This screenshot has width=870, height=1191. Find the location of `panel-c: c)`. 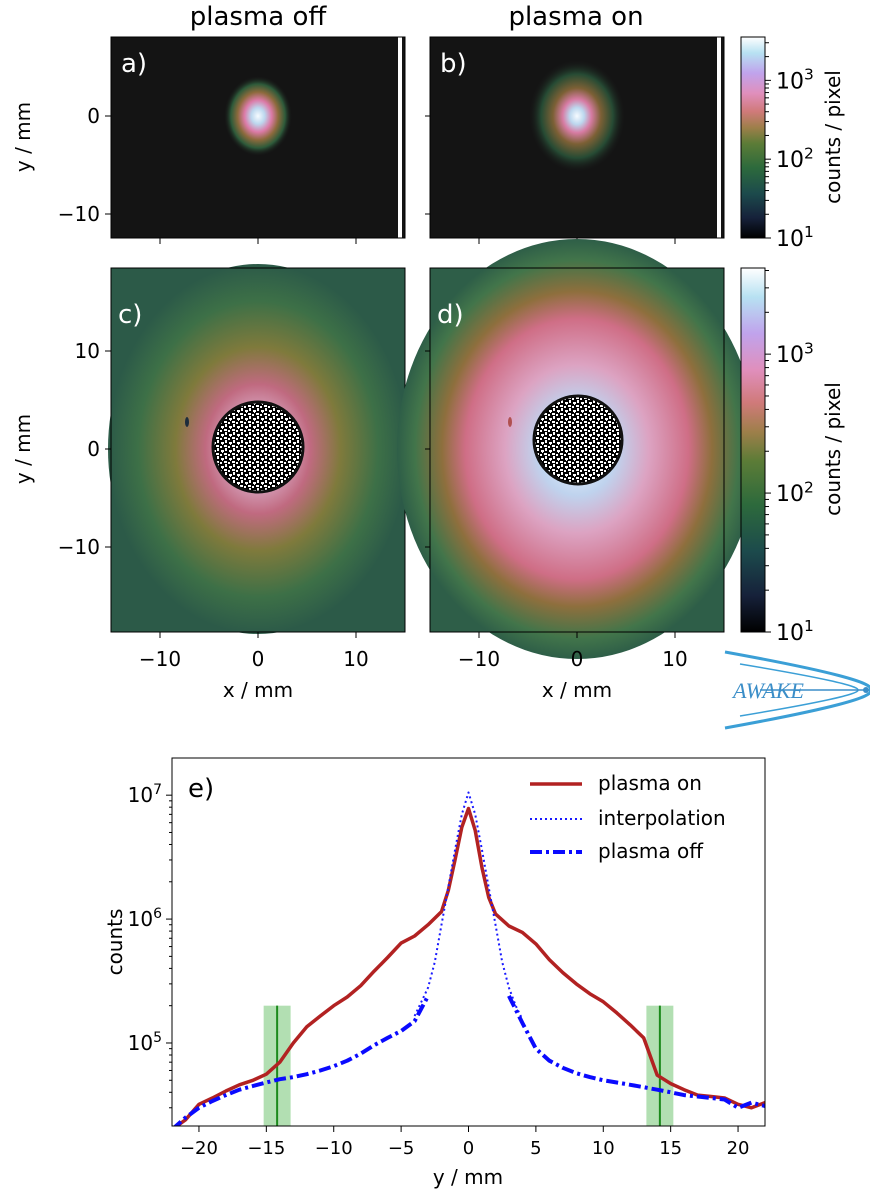

panel-c: c) is located at coordinates (258, 449).